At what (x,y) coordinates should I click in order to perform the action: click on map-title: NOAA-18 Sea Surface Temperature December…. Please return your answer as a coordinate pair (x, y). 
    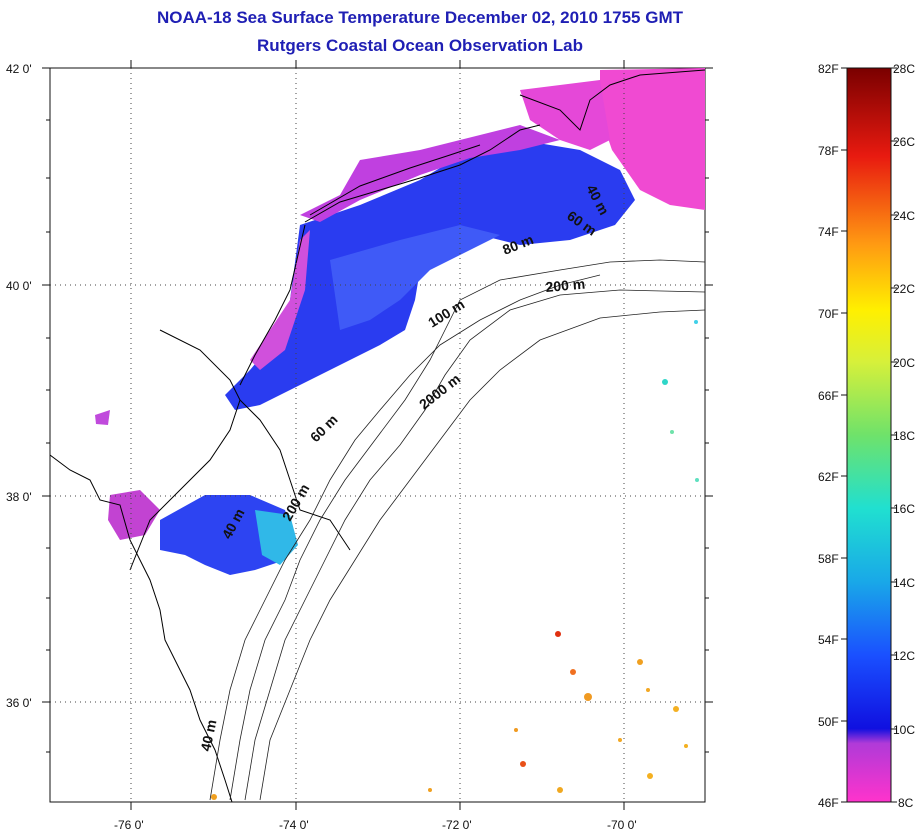
    Looking at the image, I should click on (420, 17).